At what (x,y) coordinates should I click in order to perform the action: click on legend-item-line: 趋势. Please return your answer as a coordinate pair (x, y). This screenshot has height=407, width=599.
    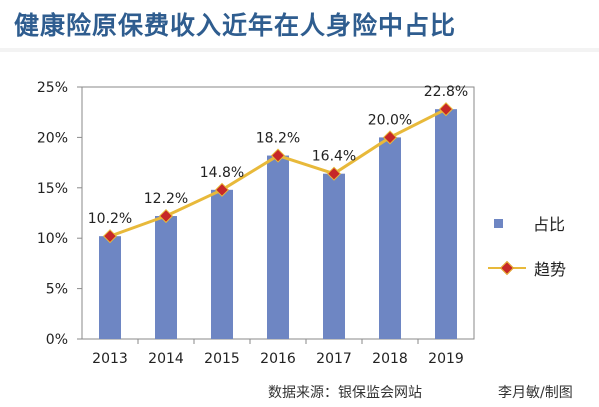
    Looking at the image, I should click on (527, 268).